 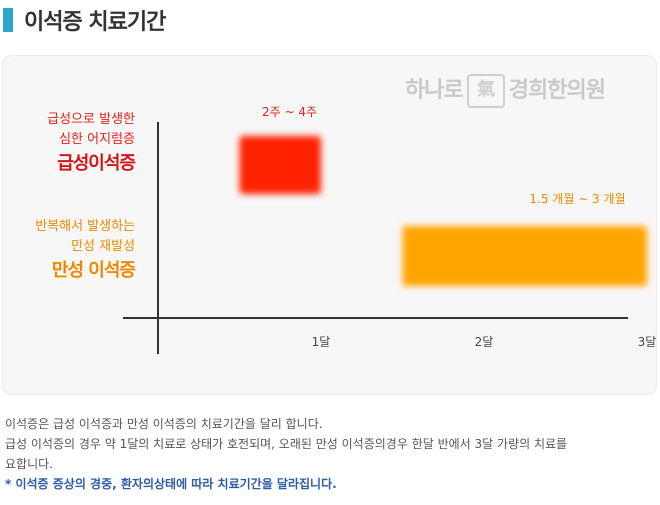 I want to click on brand-logo: 하나로 氣 경희한의원, so click(x=505, y=90).